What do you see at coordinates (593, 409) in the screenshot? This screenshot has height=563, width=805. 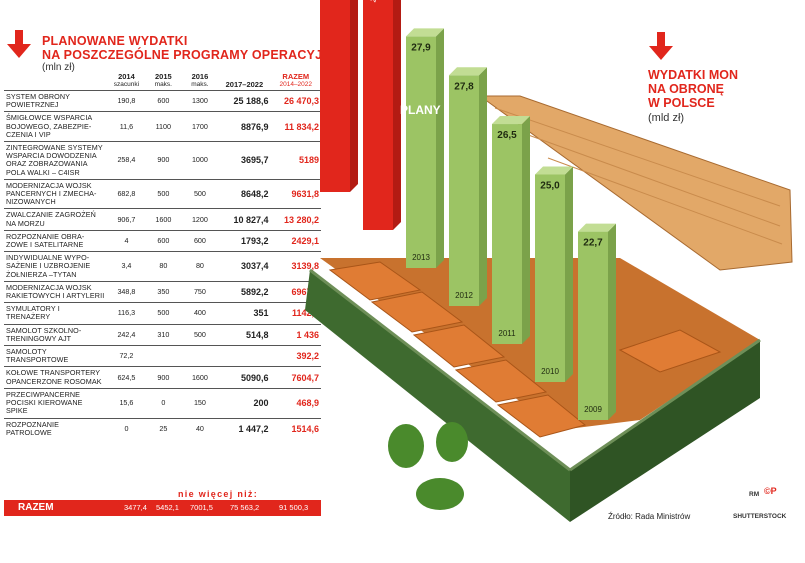 I see `year-label-2009: 2009` at bounding box center [593, 409].